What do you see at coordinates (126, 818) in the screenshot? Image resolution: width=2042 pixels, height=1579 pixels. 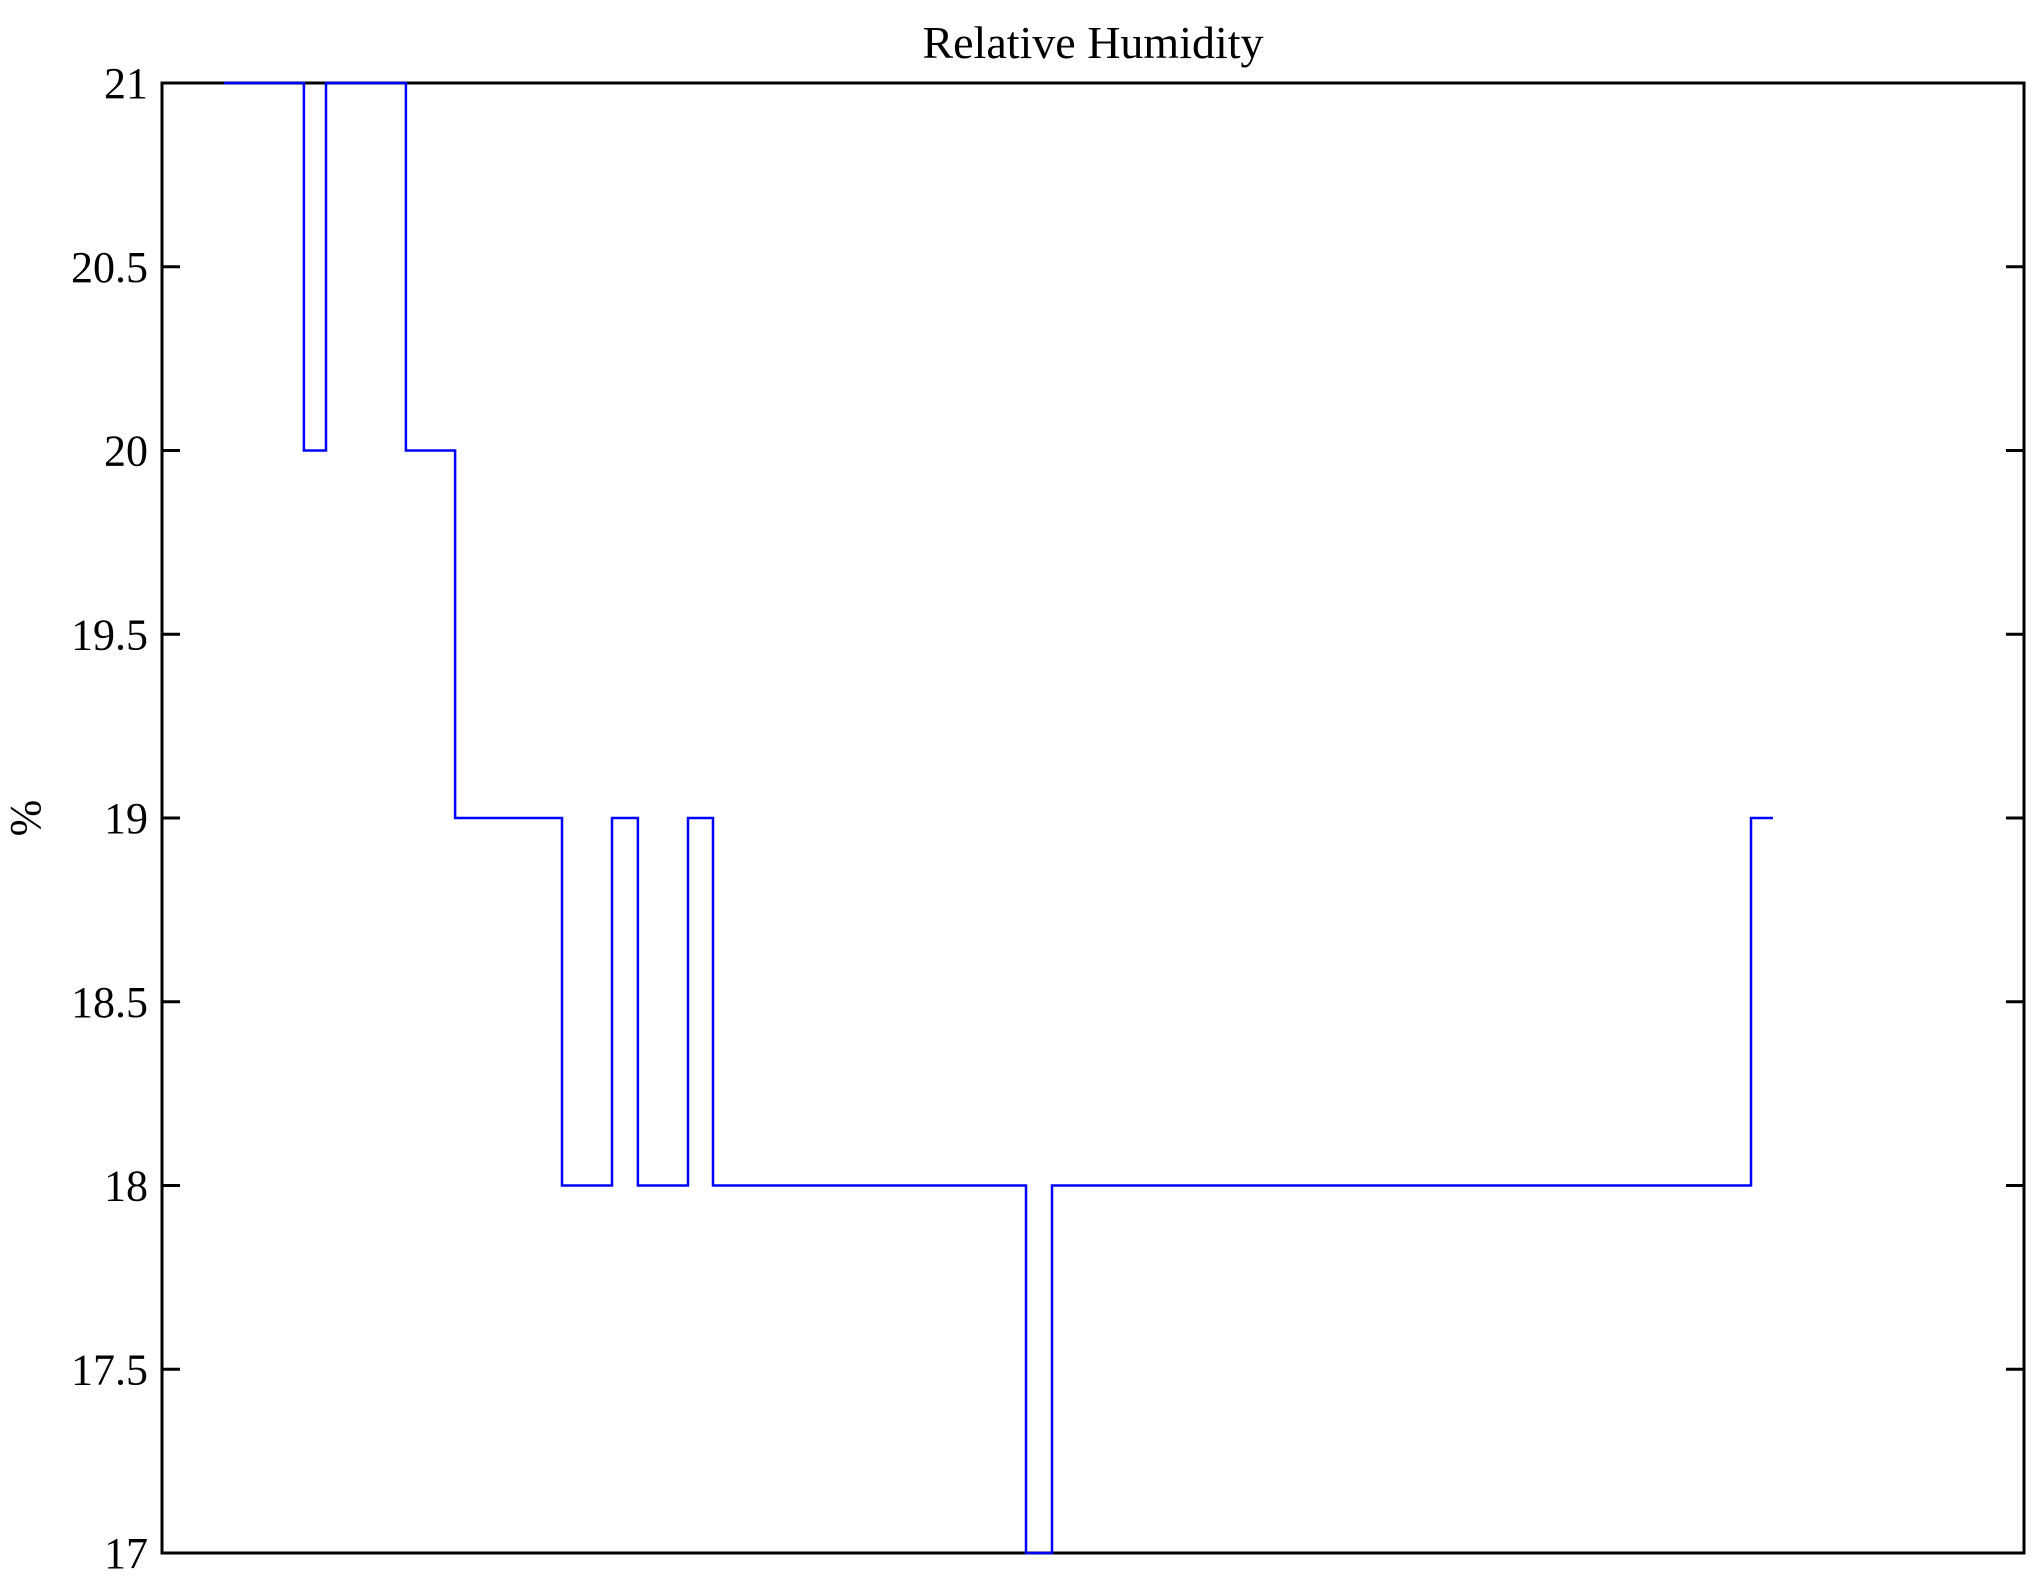 I see `y-tick-label: 19` at bounding box center [126, 818].